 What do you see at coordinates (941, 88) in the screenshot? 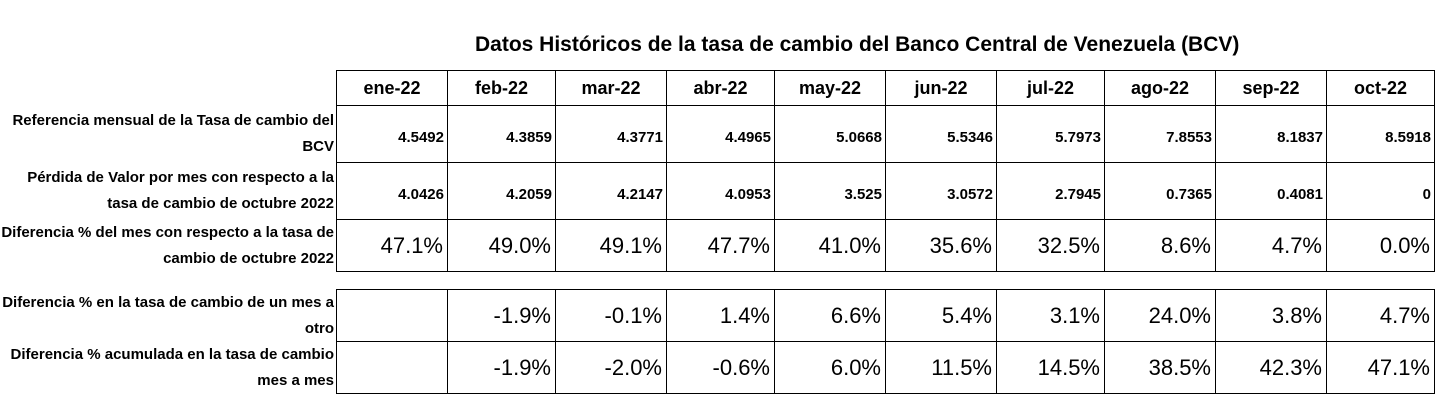
I see `month-header: jun-22` at bounding box center [941, 88].